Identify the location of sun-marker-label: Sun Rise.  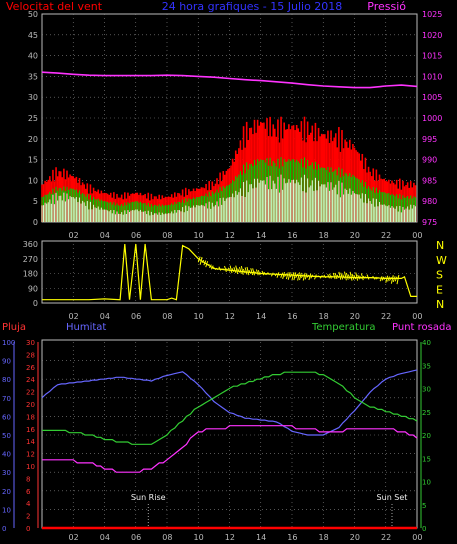
(148, 497).